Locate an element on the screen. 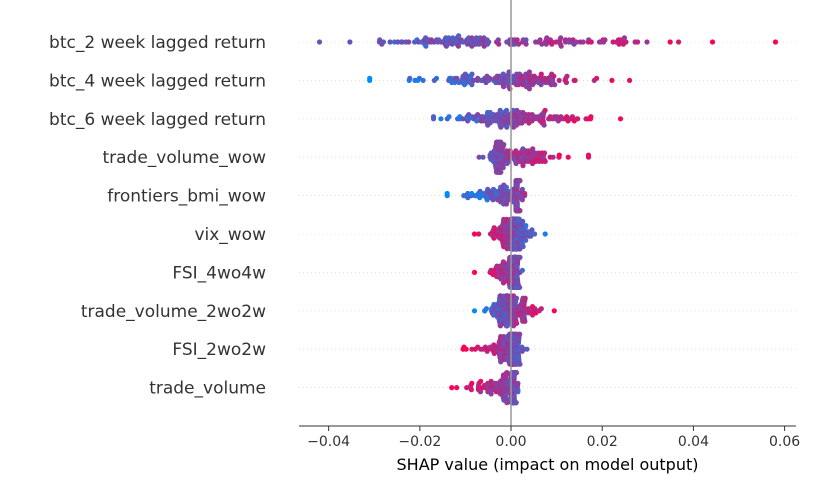  feature-label: btc_2 week lagged return is located at coordinates (157, 43).